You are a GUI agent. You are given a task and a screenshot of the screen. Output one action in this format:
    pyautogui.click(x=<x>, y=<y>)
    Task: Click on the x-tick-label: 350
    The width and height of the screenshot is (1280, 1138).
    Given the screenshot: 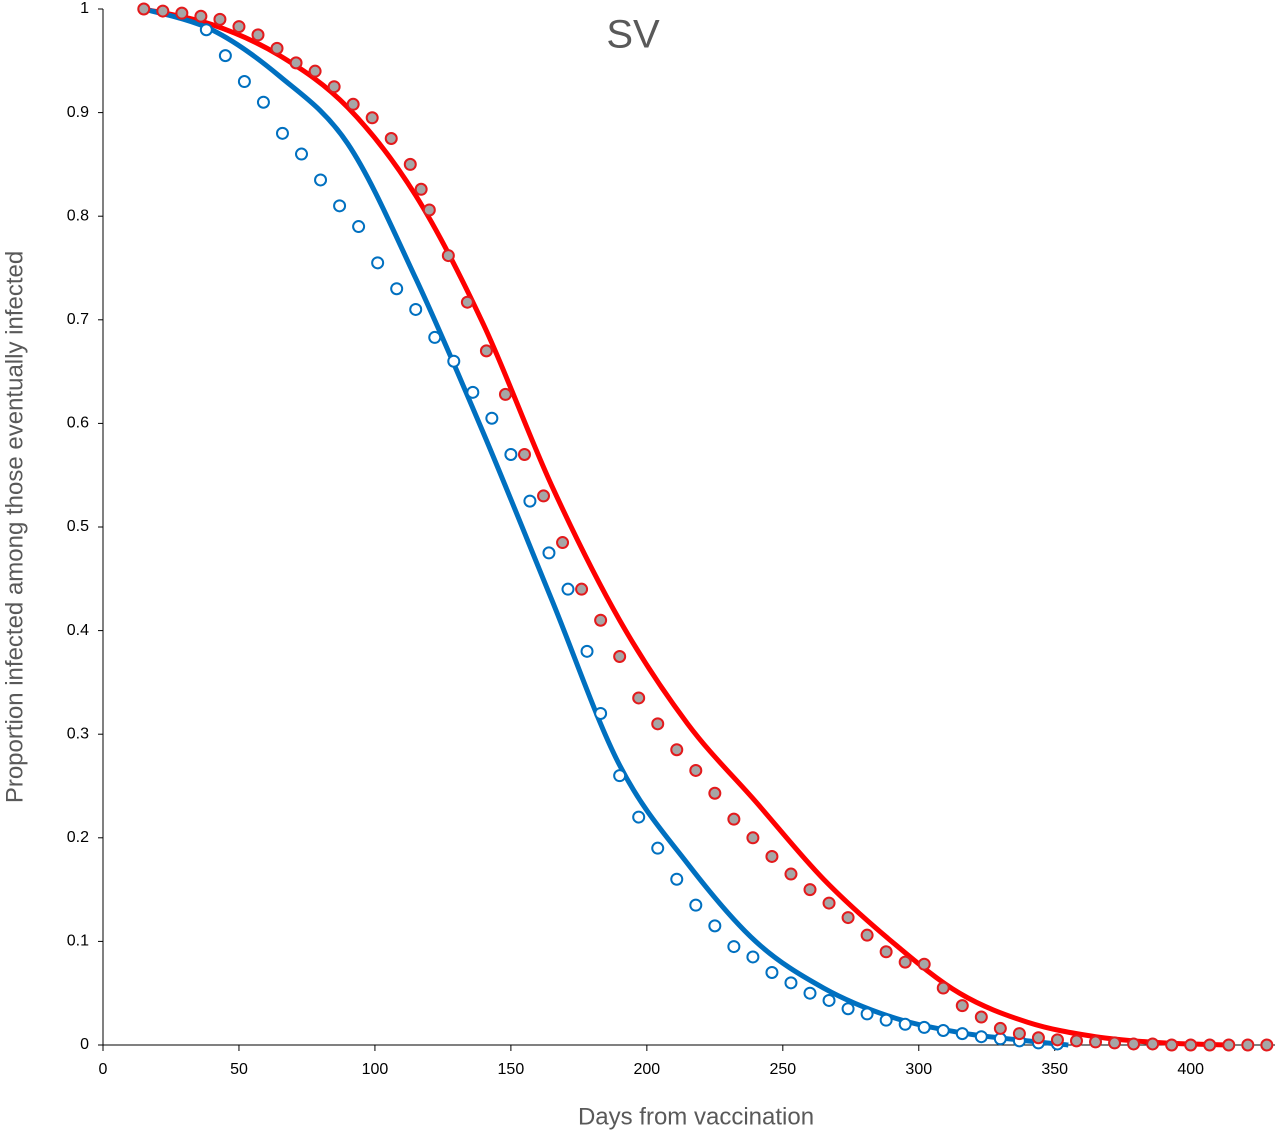 What is the action you would take?
    pyautogui.click(x=1054, y=1069)
    